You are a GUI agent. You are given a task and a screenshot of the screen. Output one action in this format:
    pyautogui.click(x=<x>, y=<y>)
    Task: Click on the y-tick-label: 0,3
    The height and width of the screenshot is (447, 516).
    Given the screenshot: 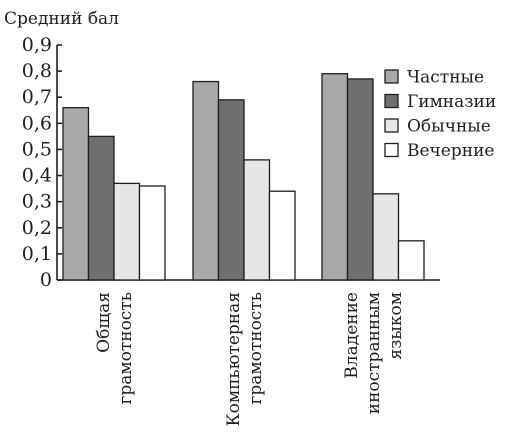 What is the action you would take?
    pyautogui.click(x=37, y=202)
    